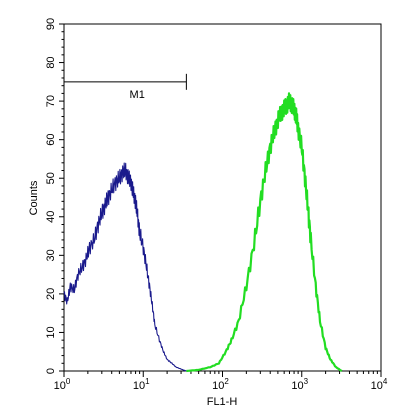 The width and height of the screenshot is (400, 417). Describe the element at coordinates (137, 95) in the screenshot. I see `gate-label: M1` at that location.